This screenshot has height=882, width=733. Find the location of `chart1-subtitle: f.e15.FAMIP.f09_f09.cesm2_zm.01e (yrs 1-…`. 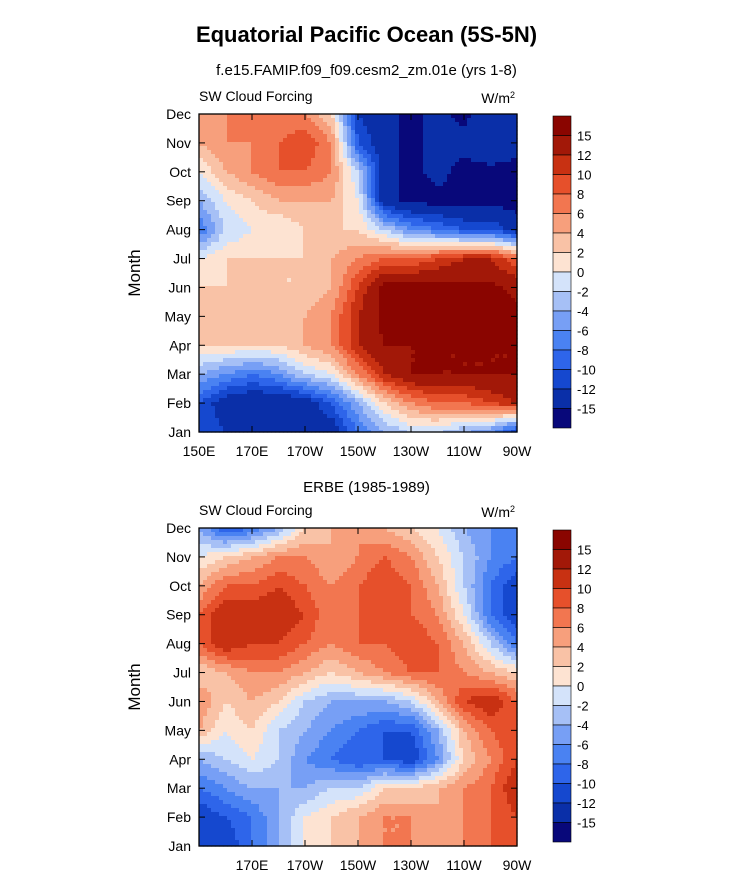

chart1-subtitle: f.e15.FAMIP.f09_f09.cesm2_zm.01e (yrs 1-… is located at coordinates (366, 70).